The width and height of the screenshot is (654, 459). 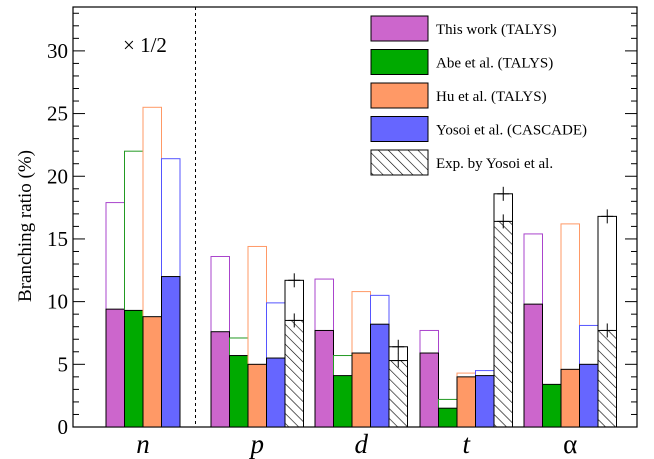 What do you see at coordinates (257, 444) in the screenshot?
I see `x-tick-label: p` at bounding box center [257, 444].